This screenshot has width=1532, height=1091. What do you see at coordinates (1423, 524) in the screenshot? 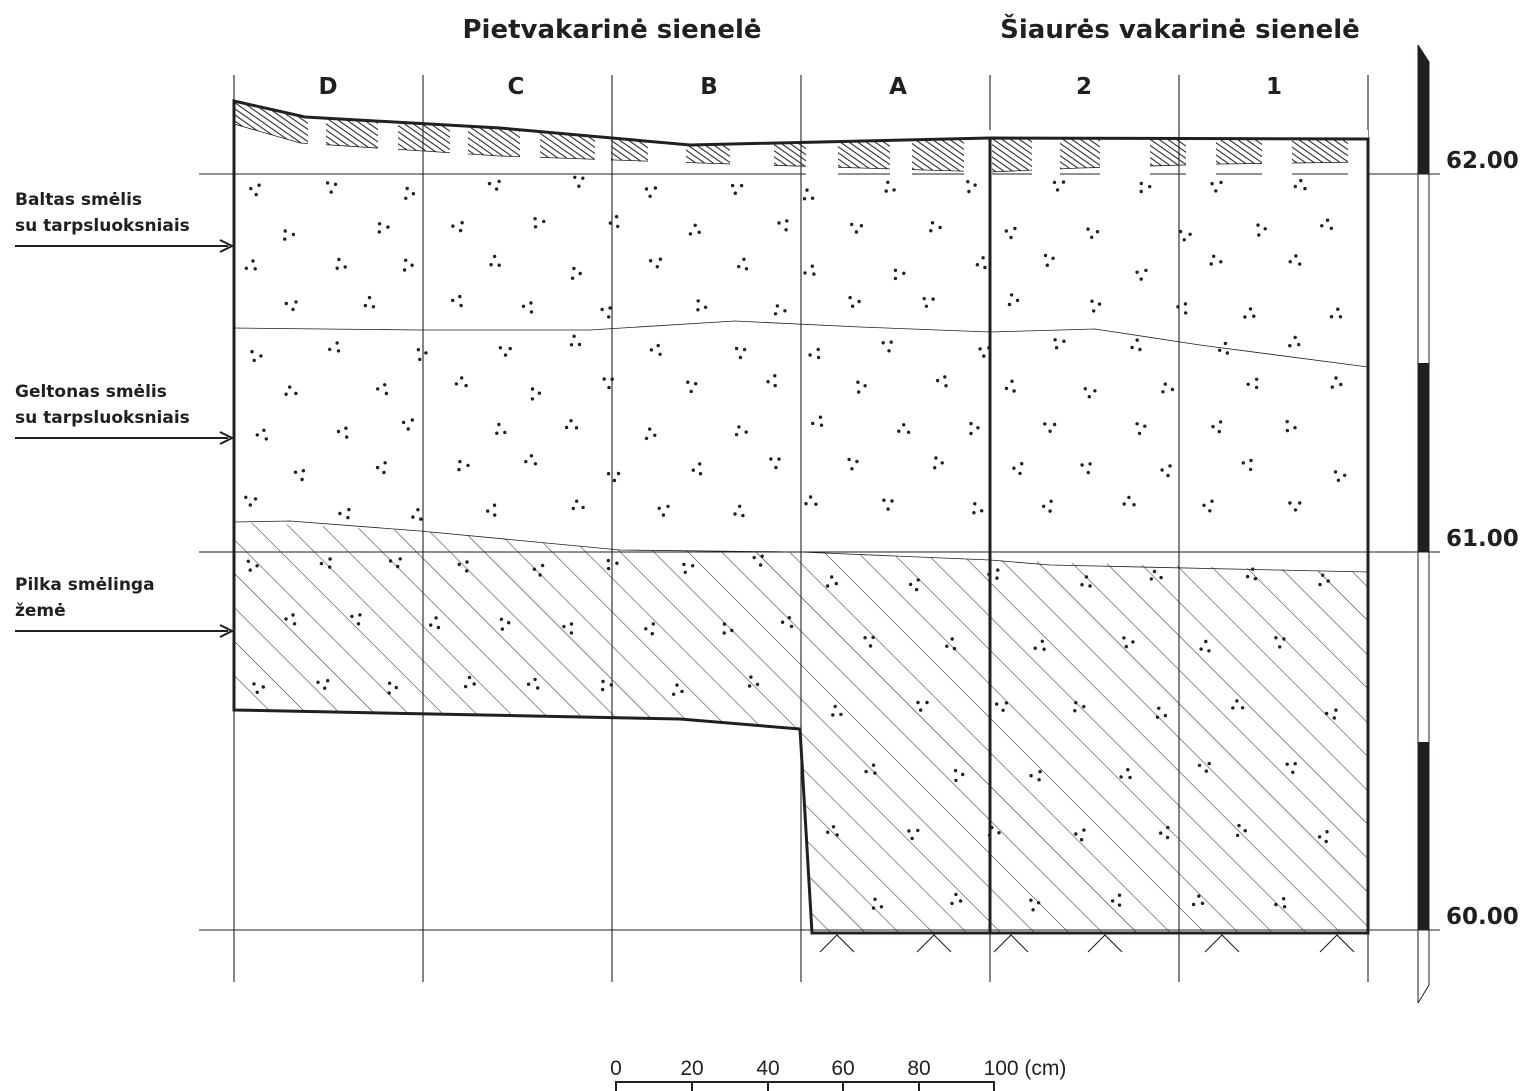
I see `elevation-rod` at bounding box center [1423, 524].